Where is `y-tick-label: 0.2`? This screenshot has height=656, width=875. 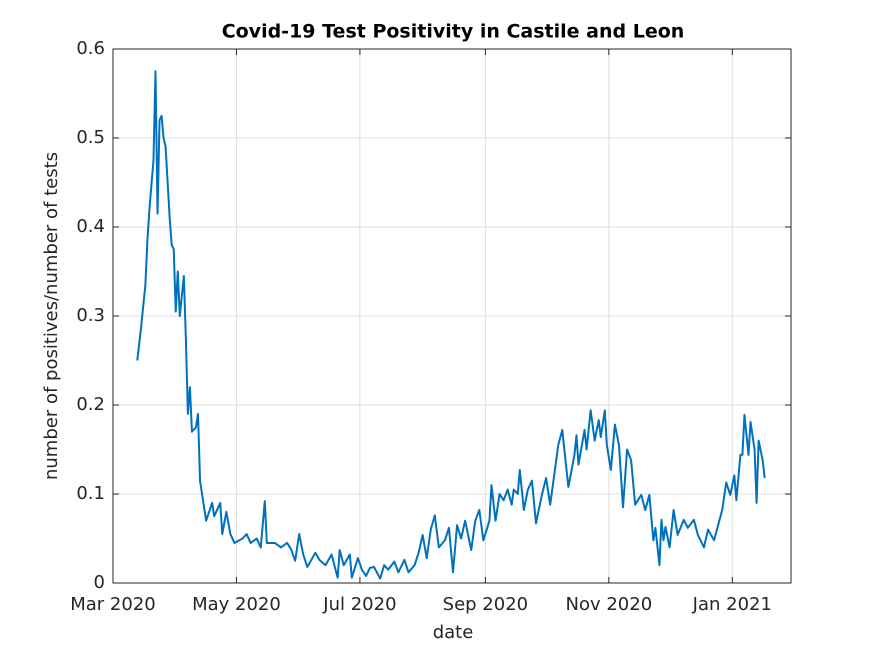
y-tick-label: 0.2 is located at coordinates (90, 404).